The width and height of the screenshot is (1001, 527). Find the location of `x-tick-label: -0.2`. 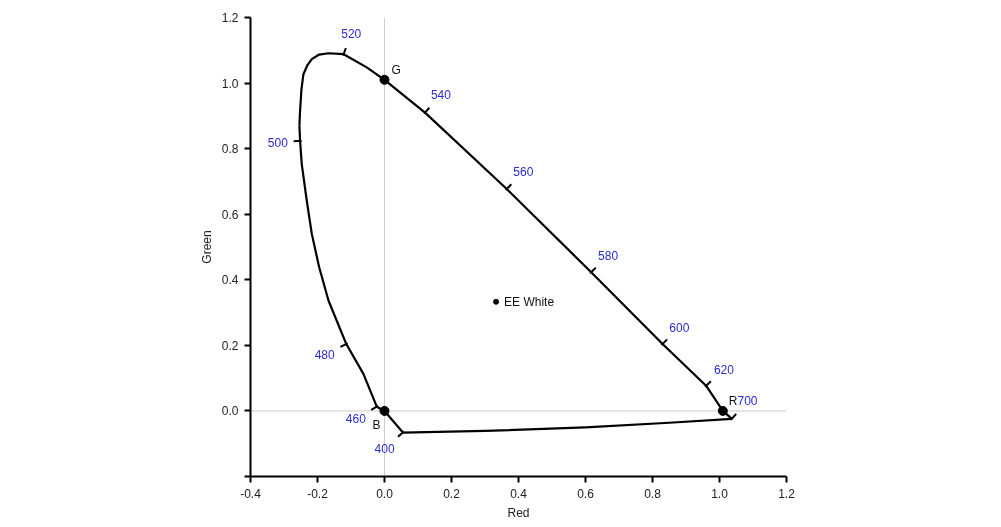

x-tick-label: -0.2 is located at coordinates (318, 493).